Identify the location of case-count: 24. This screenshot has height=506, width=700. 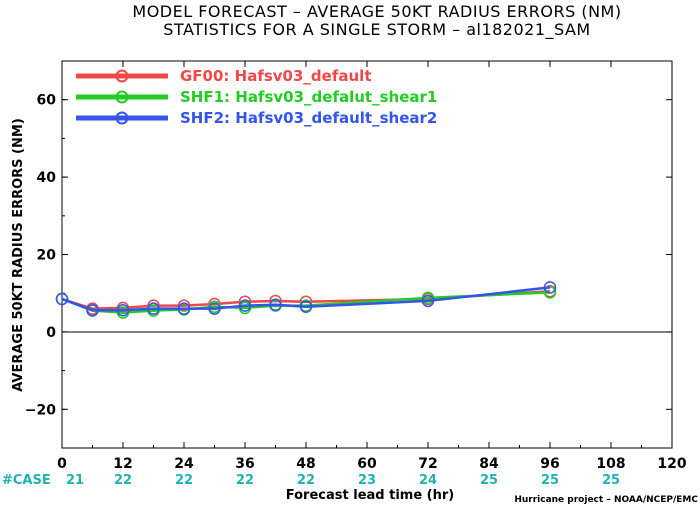
(428, 480).